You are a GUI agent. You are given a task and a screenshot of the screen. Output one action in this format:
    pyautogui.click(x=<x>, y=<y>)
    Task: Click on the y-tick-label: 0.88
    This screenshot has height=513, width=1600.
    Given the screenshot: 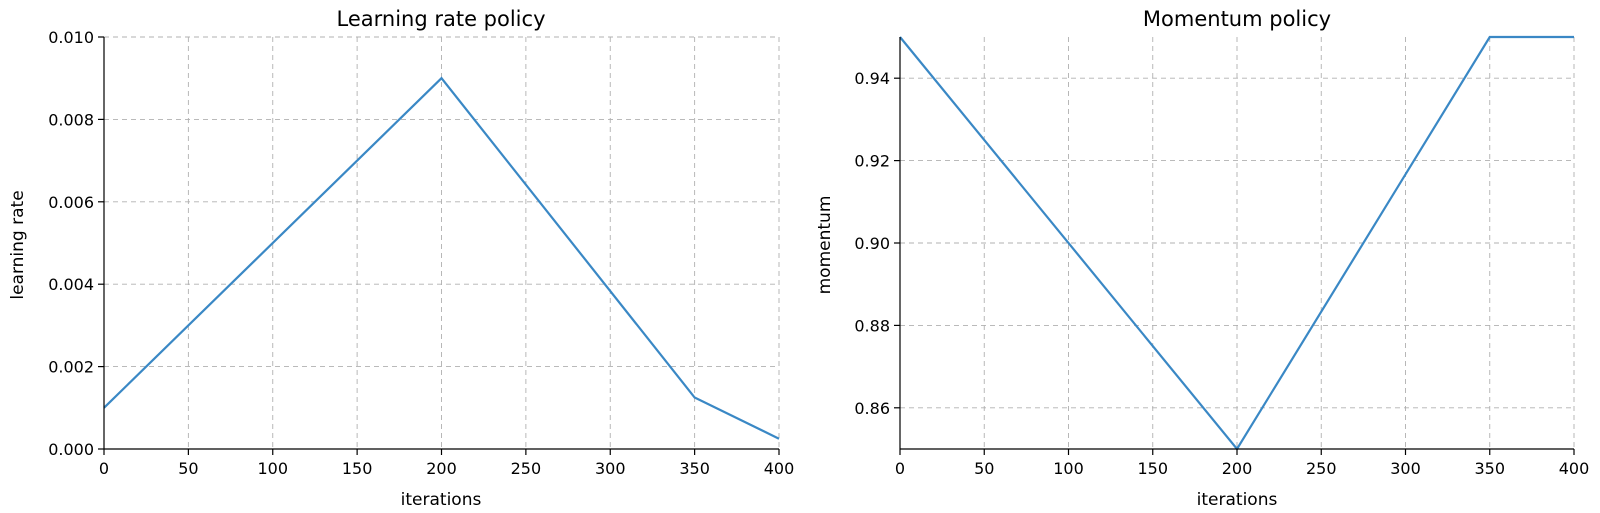 What is the action you would take?
    pyautogui.click(x=872, y=325)
    